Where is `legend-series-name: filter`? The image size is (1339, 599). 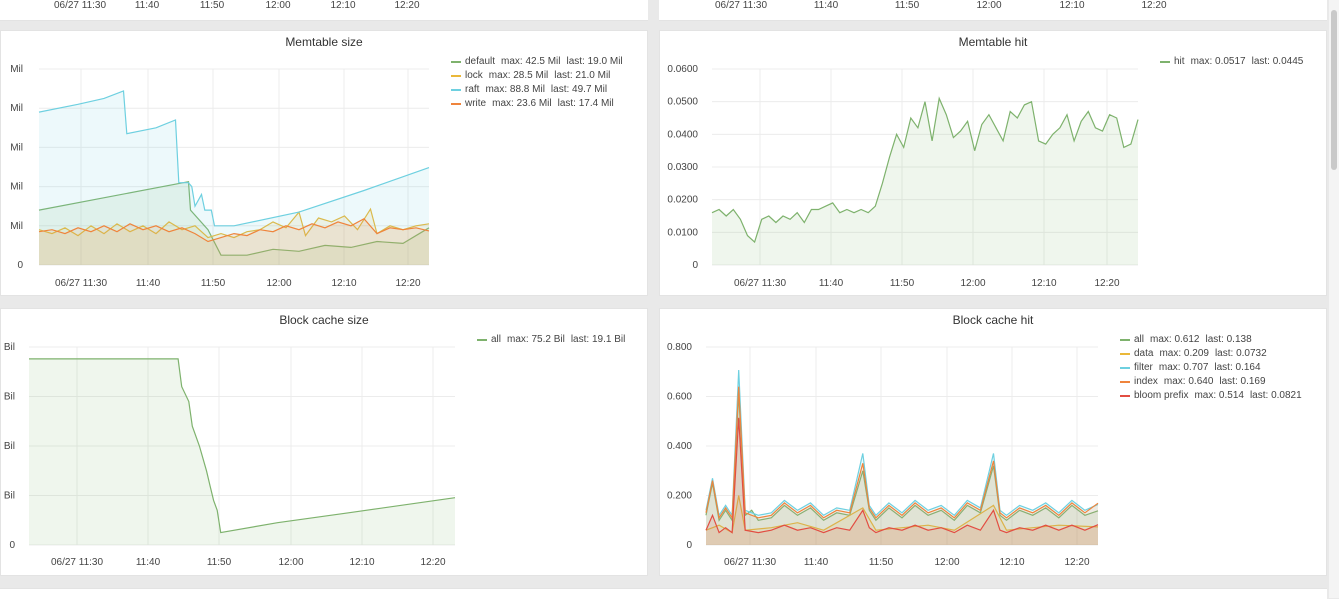 legend-series-name: filter is located at coordinates (1143, 367).